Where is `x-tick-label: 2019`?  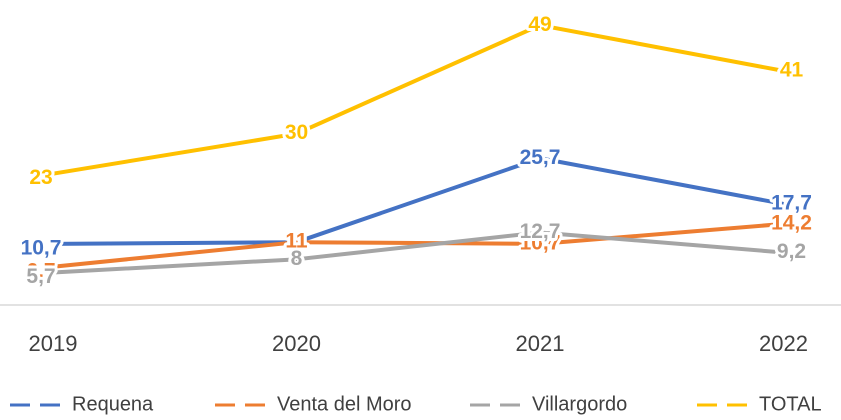 x-tick-label: 2019 is located at coordinates (53, 343).